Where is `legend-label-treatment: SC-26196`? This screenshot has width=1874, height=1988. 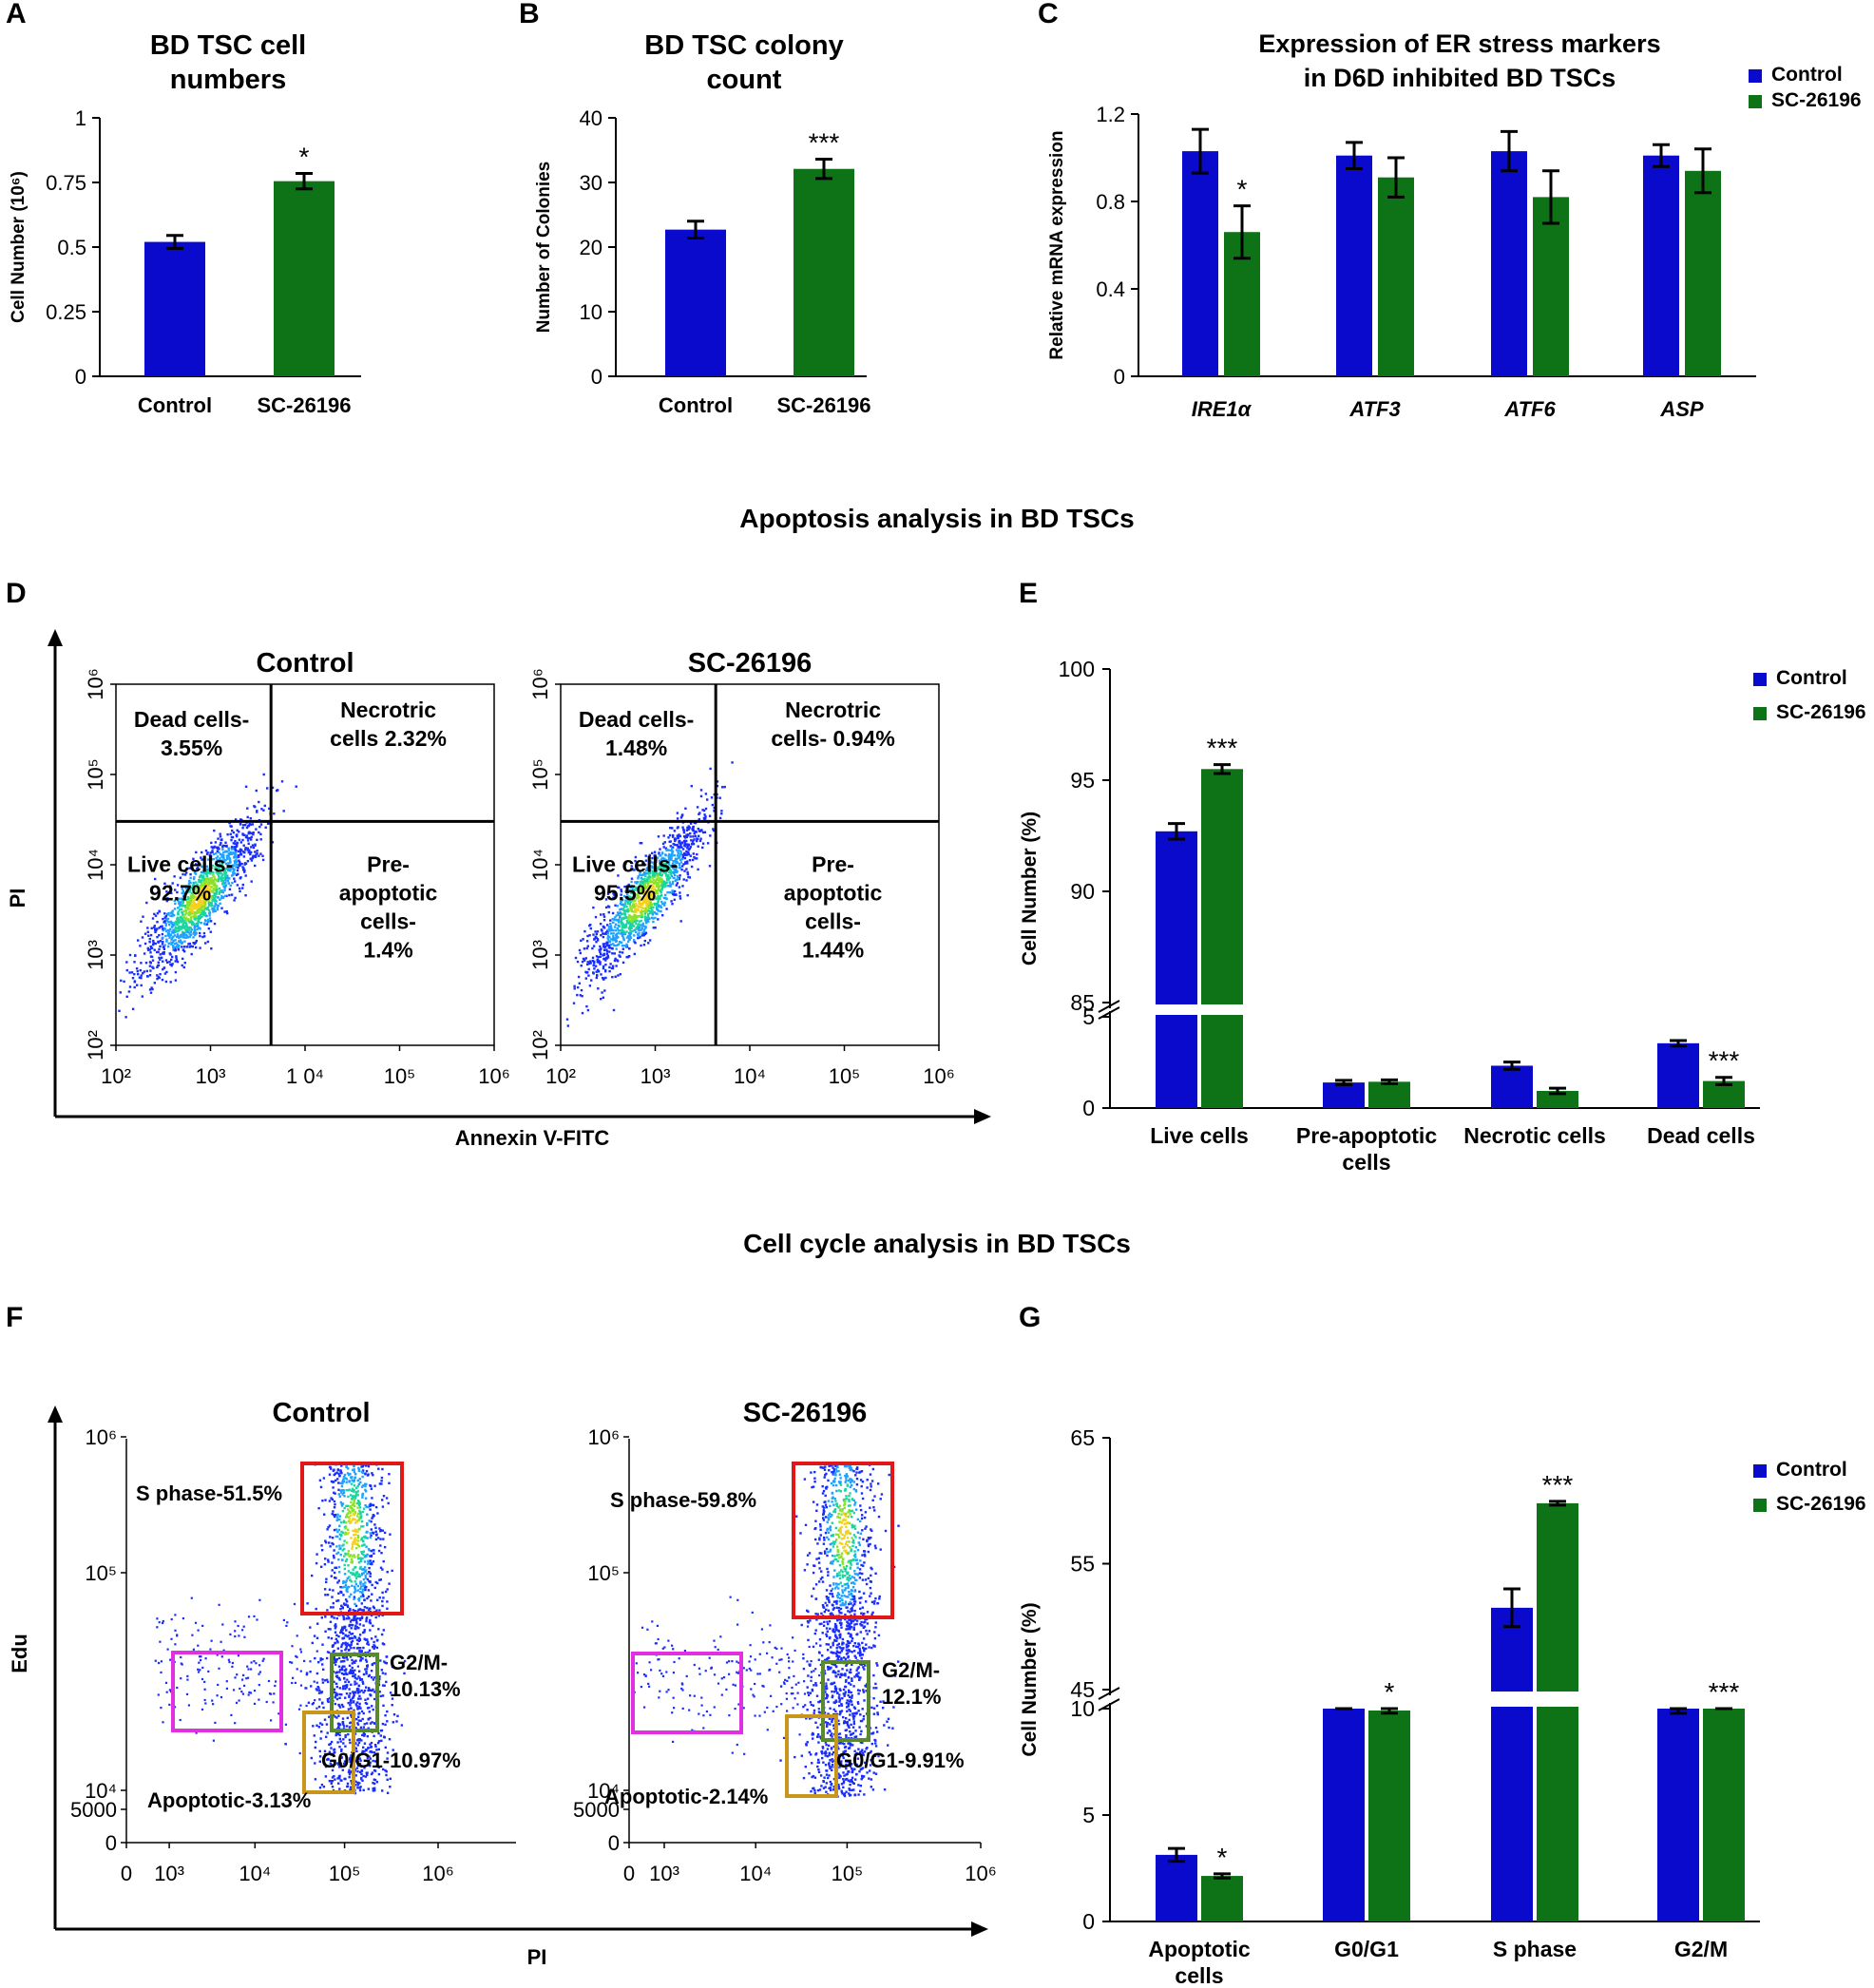
legend-label-treatment: SC-26196 is located at coordinates (1821, 712).